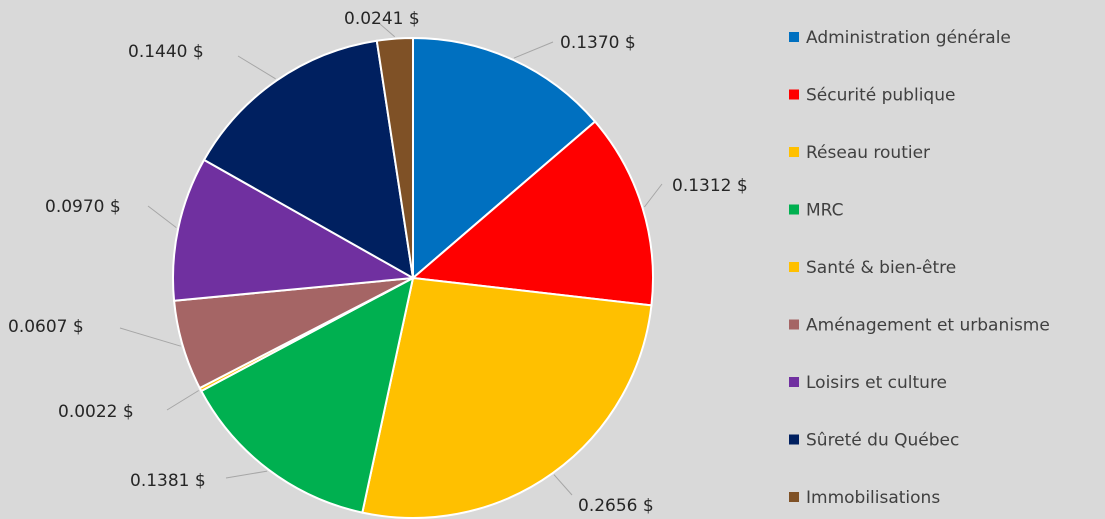 This screenshot has width=1105, height=519. What do you see at coordinates (96, 412) in the screenshot?
I see `data-label: 0.0022 $` at bounding box center [96, 412].